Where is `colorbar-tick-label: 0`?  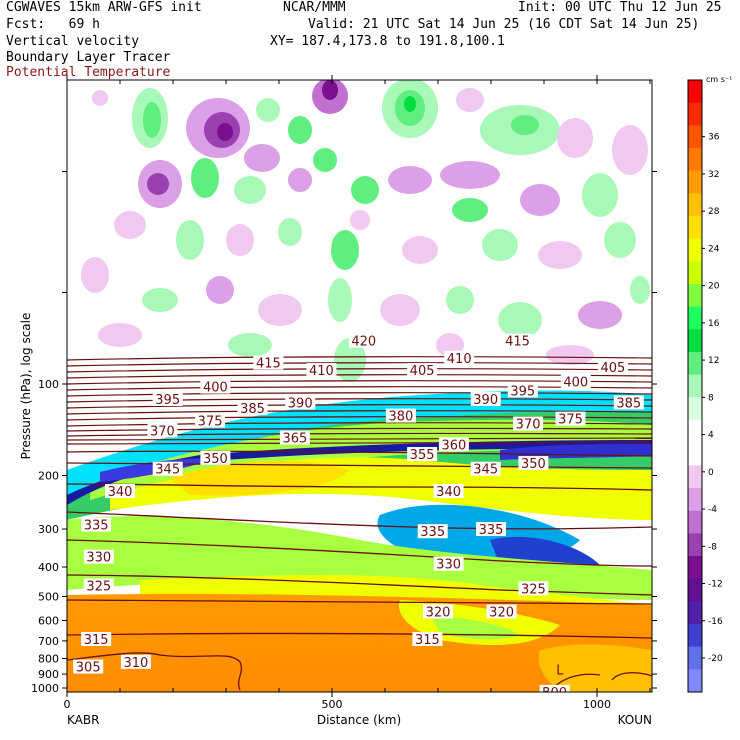 colorbar-tick-label: 0 is located at coordinates (711, 473).